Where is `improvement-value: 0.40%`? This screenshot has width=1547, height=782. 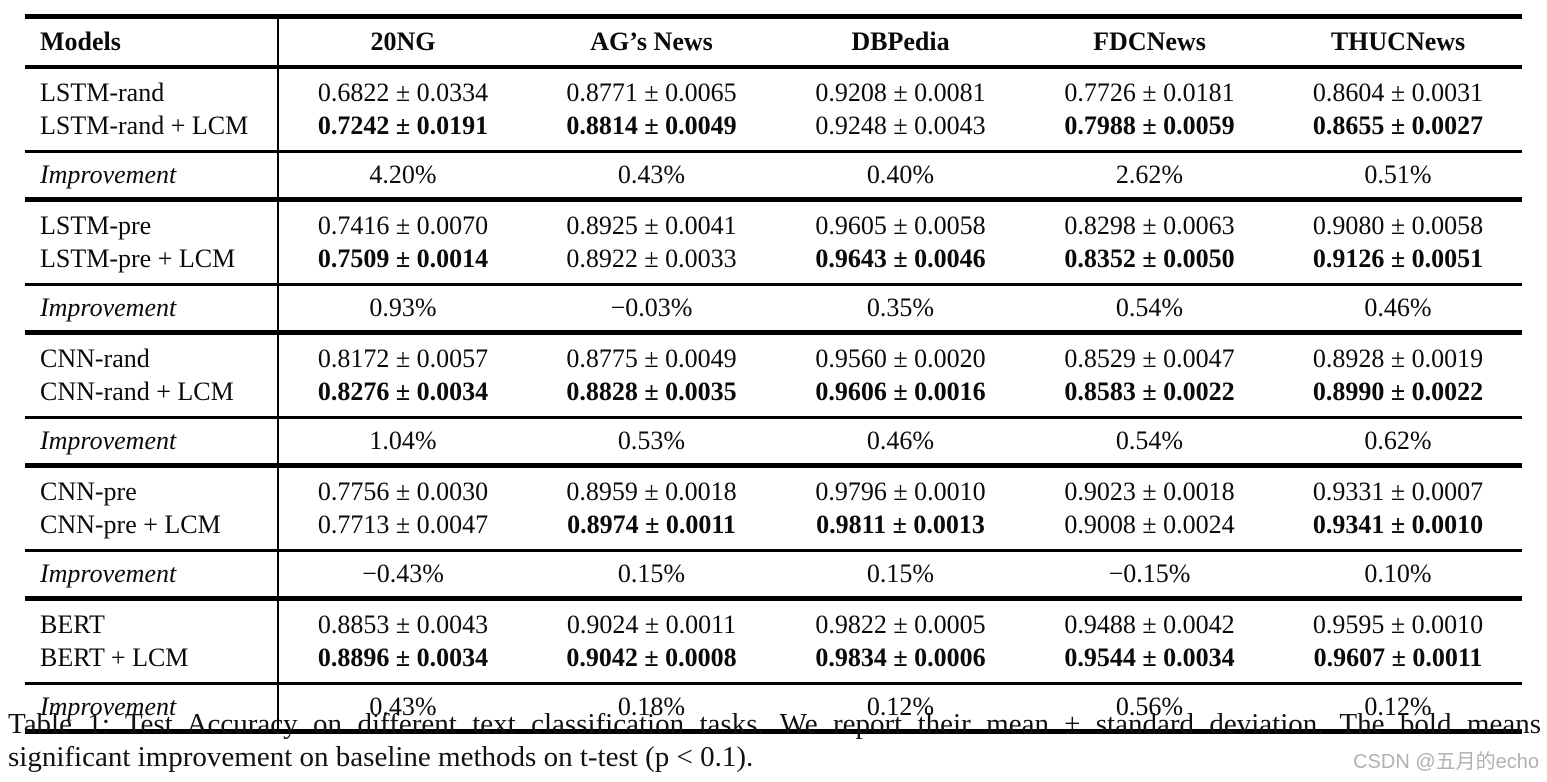 improvement-value: 0.40% is located at coordinates (900, 176).